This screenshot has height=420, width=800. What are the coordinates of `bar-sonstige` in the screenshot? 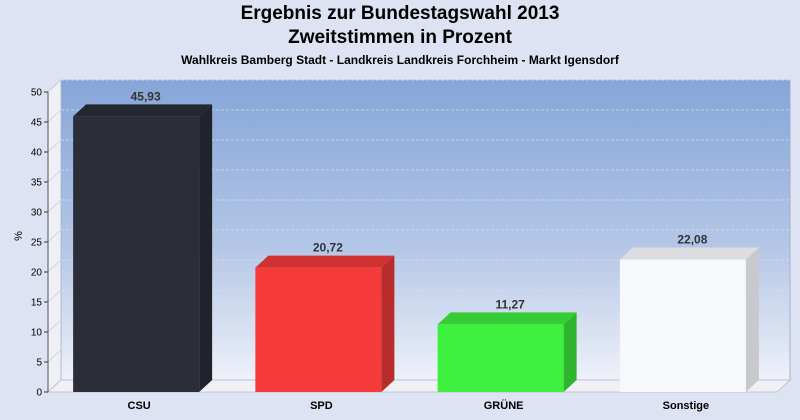 It's located at (689, 319).